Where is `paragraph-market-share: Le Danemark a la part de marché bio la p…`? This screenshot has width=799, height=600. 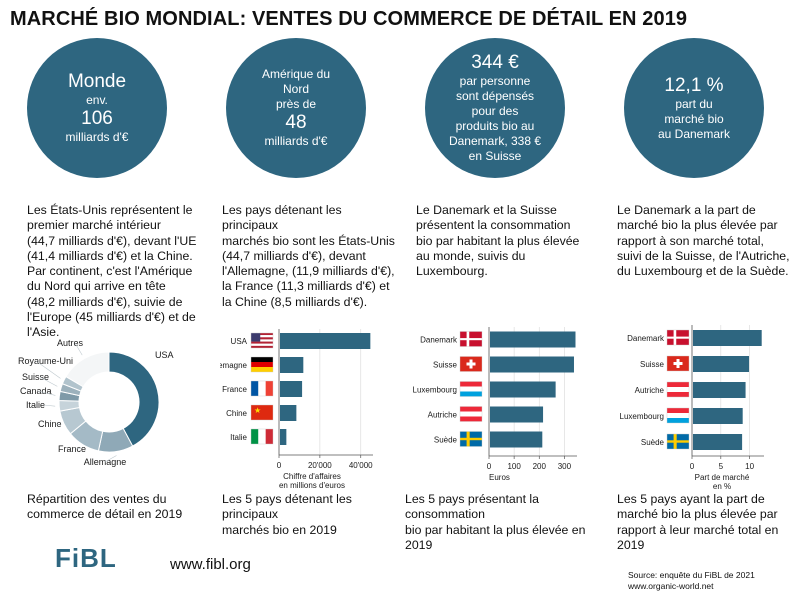
paragraph-market-share: Le Danemark a la part de marché bio la p… is located at coordinates (704, 241).